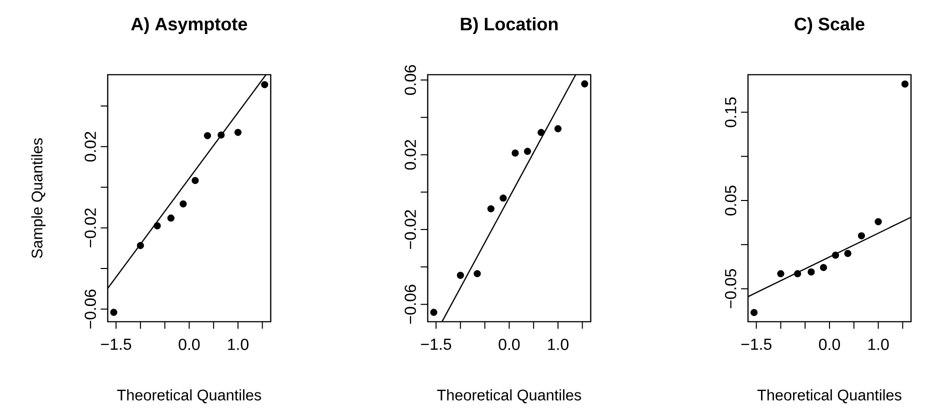 The image size is (930, 419). I want to click on chart-title: C) Scale, so click(829, 25).